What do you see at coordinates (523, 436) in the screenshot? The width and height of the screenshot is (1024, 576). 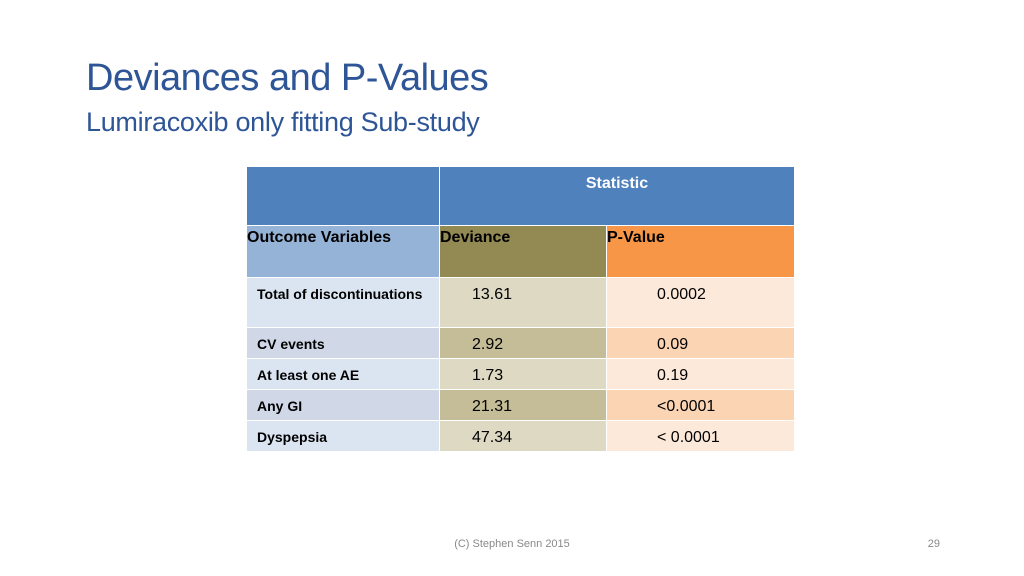 I see `deviance-cell: 47.34` at bounding box center [523, 436].